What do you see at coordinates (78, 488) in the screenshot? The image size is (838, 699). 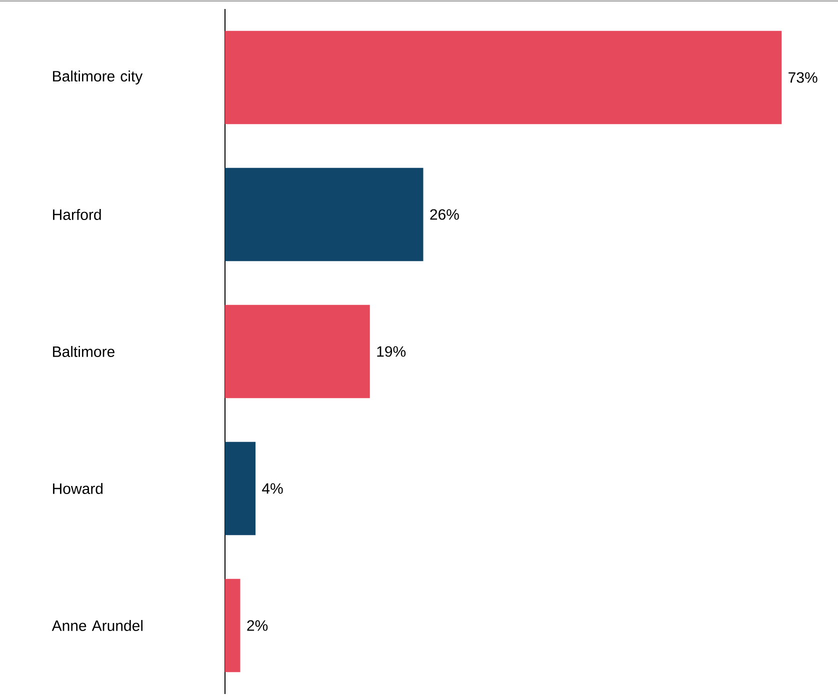 I see `y-tick-label: Howard` at bounding box center [78, 488].